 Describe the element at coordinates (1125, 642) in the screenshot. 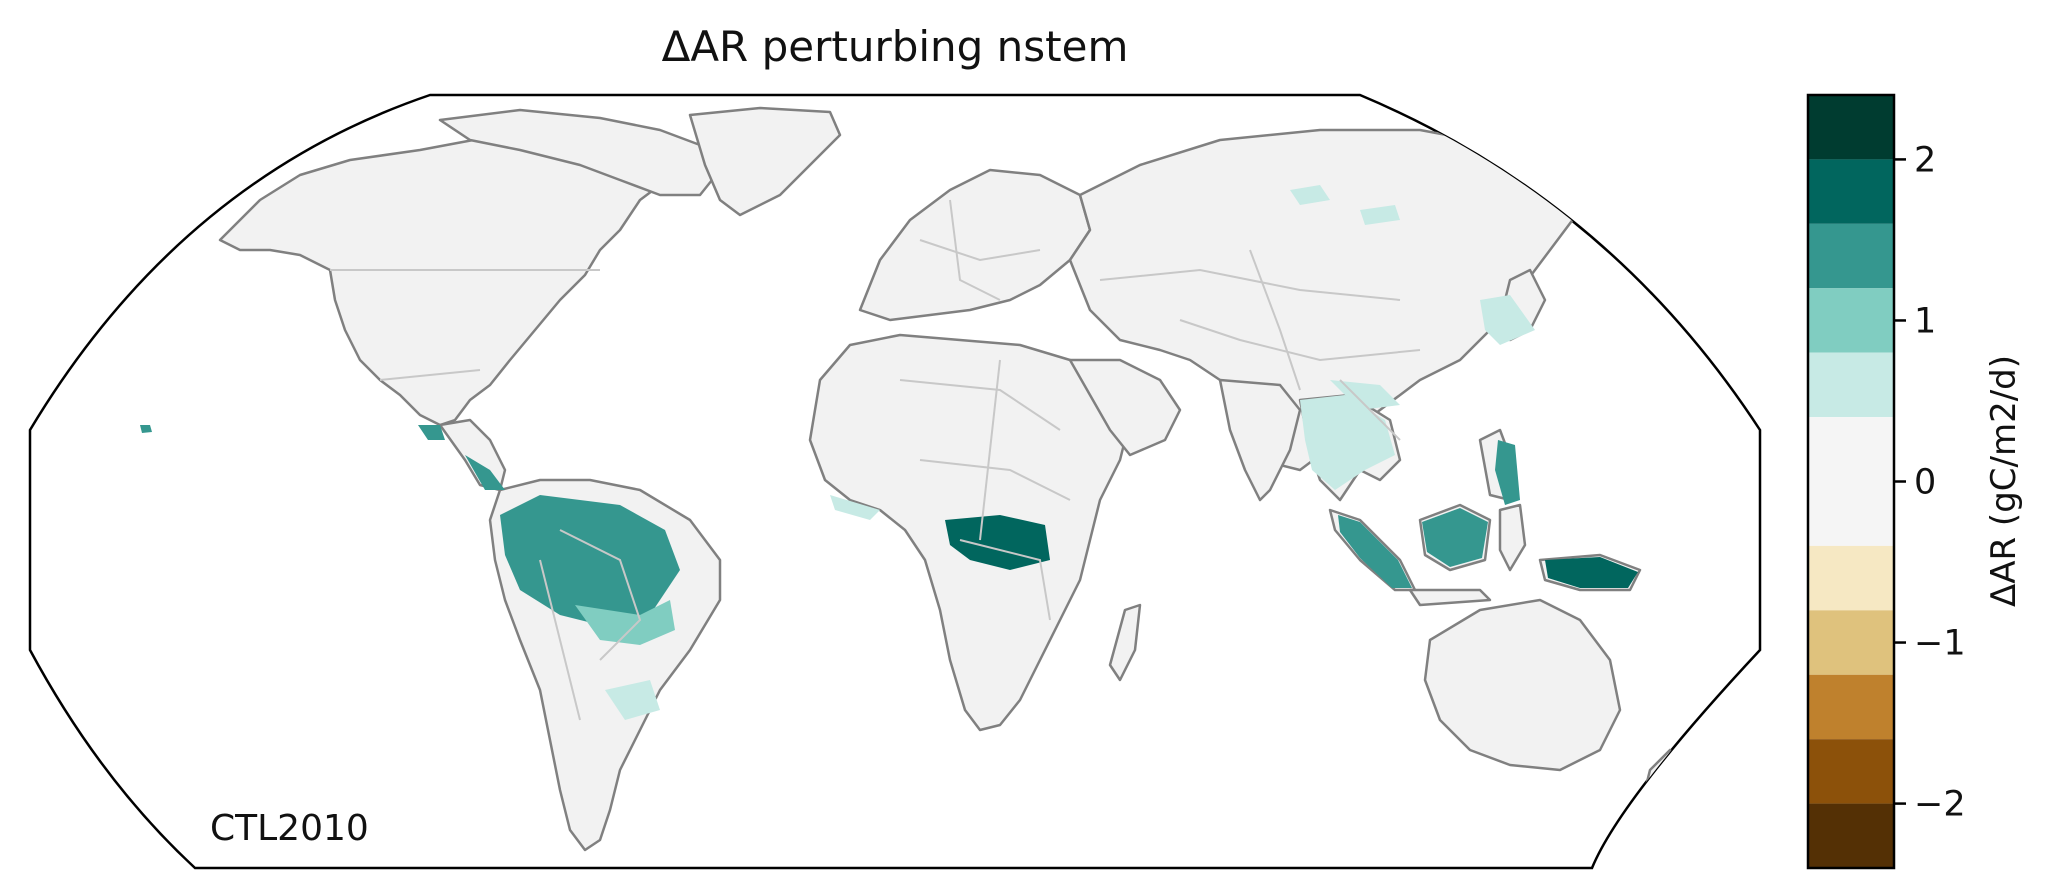

I see `land-madagascar` at that location.